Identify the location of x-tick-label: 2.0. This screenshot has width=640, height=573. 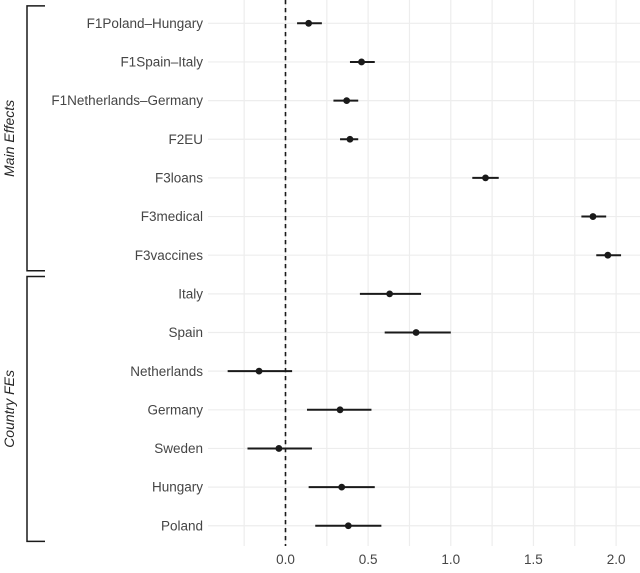
(616, 559).